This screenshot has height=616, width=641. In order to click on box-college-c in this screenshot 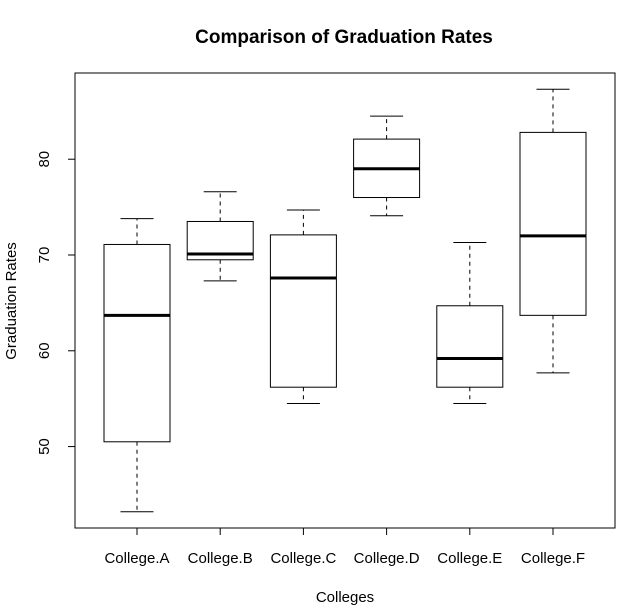, I will do `click(303, 306)`.